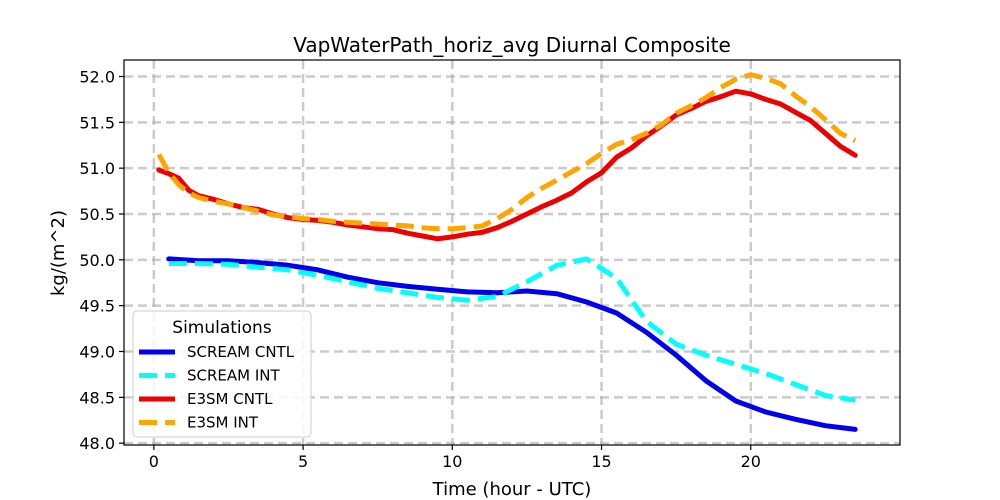 This screenshot has height=500, width=1000. Describe the element at coordinates (58, 253) in the screenshot. I see `y-axis-label: kg/(m^2)` at that location.